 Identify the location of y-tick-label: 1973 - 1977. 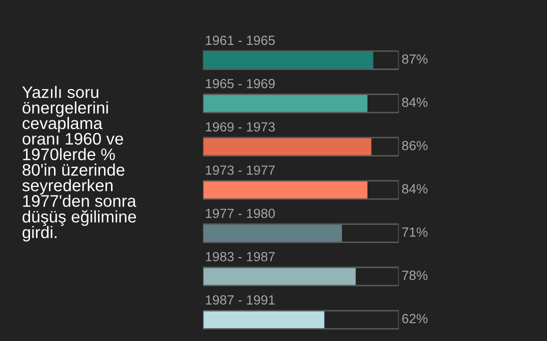
(240, 170).